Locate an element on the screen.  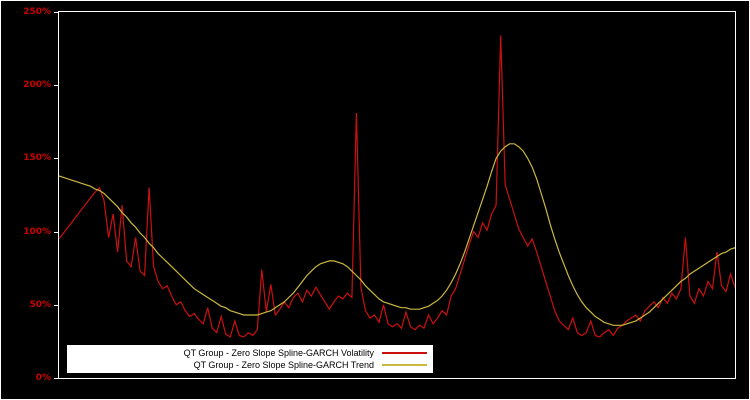
y-tick-label: 100% is located at coordinates (37, 231).